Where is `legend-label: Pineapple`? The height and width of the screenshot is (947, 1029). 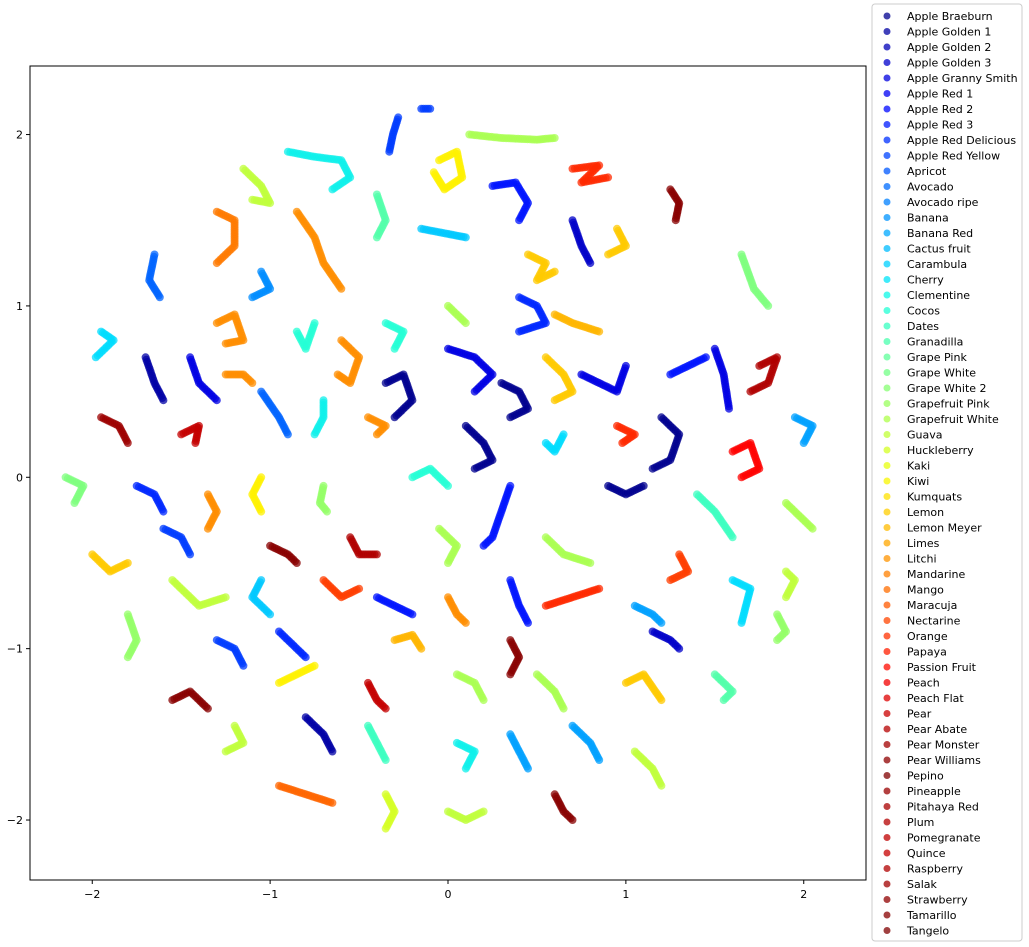
legend-label: Pineapple is located at coordinates (934, 791).